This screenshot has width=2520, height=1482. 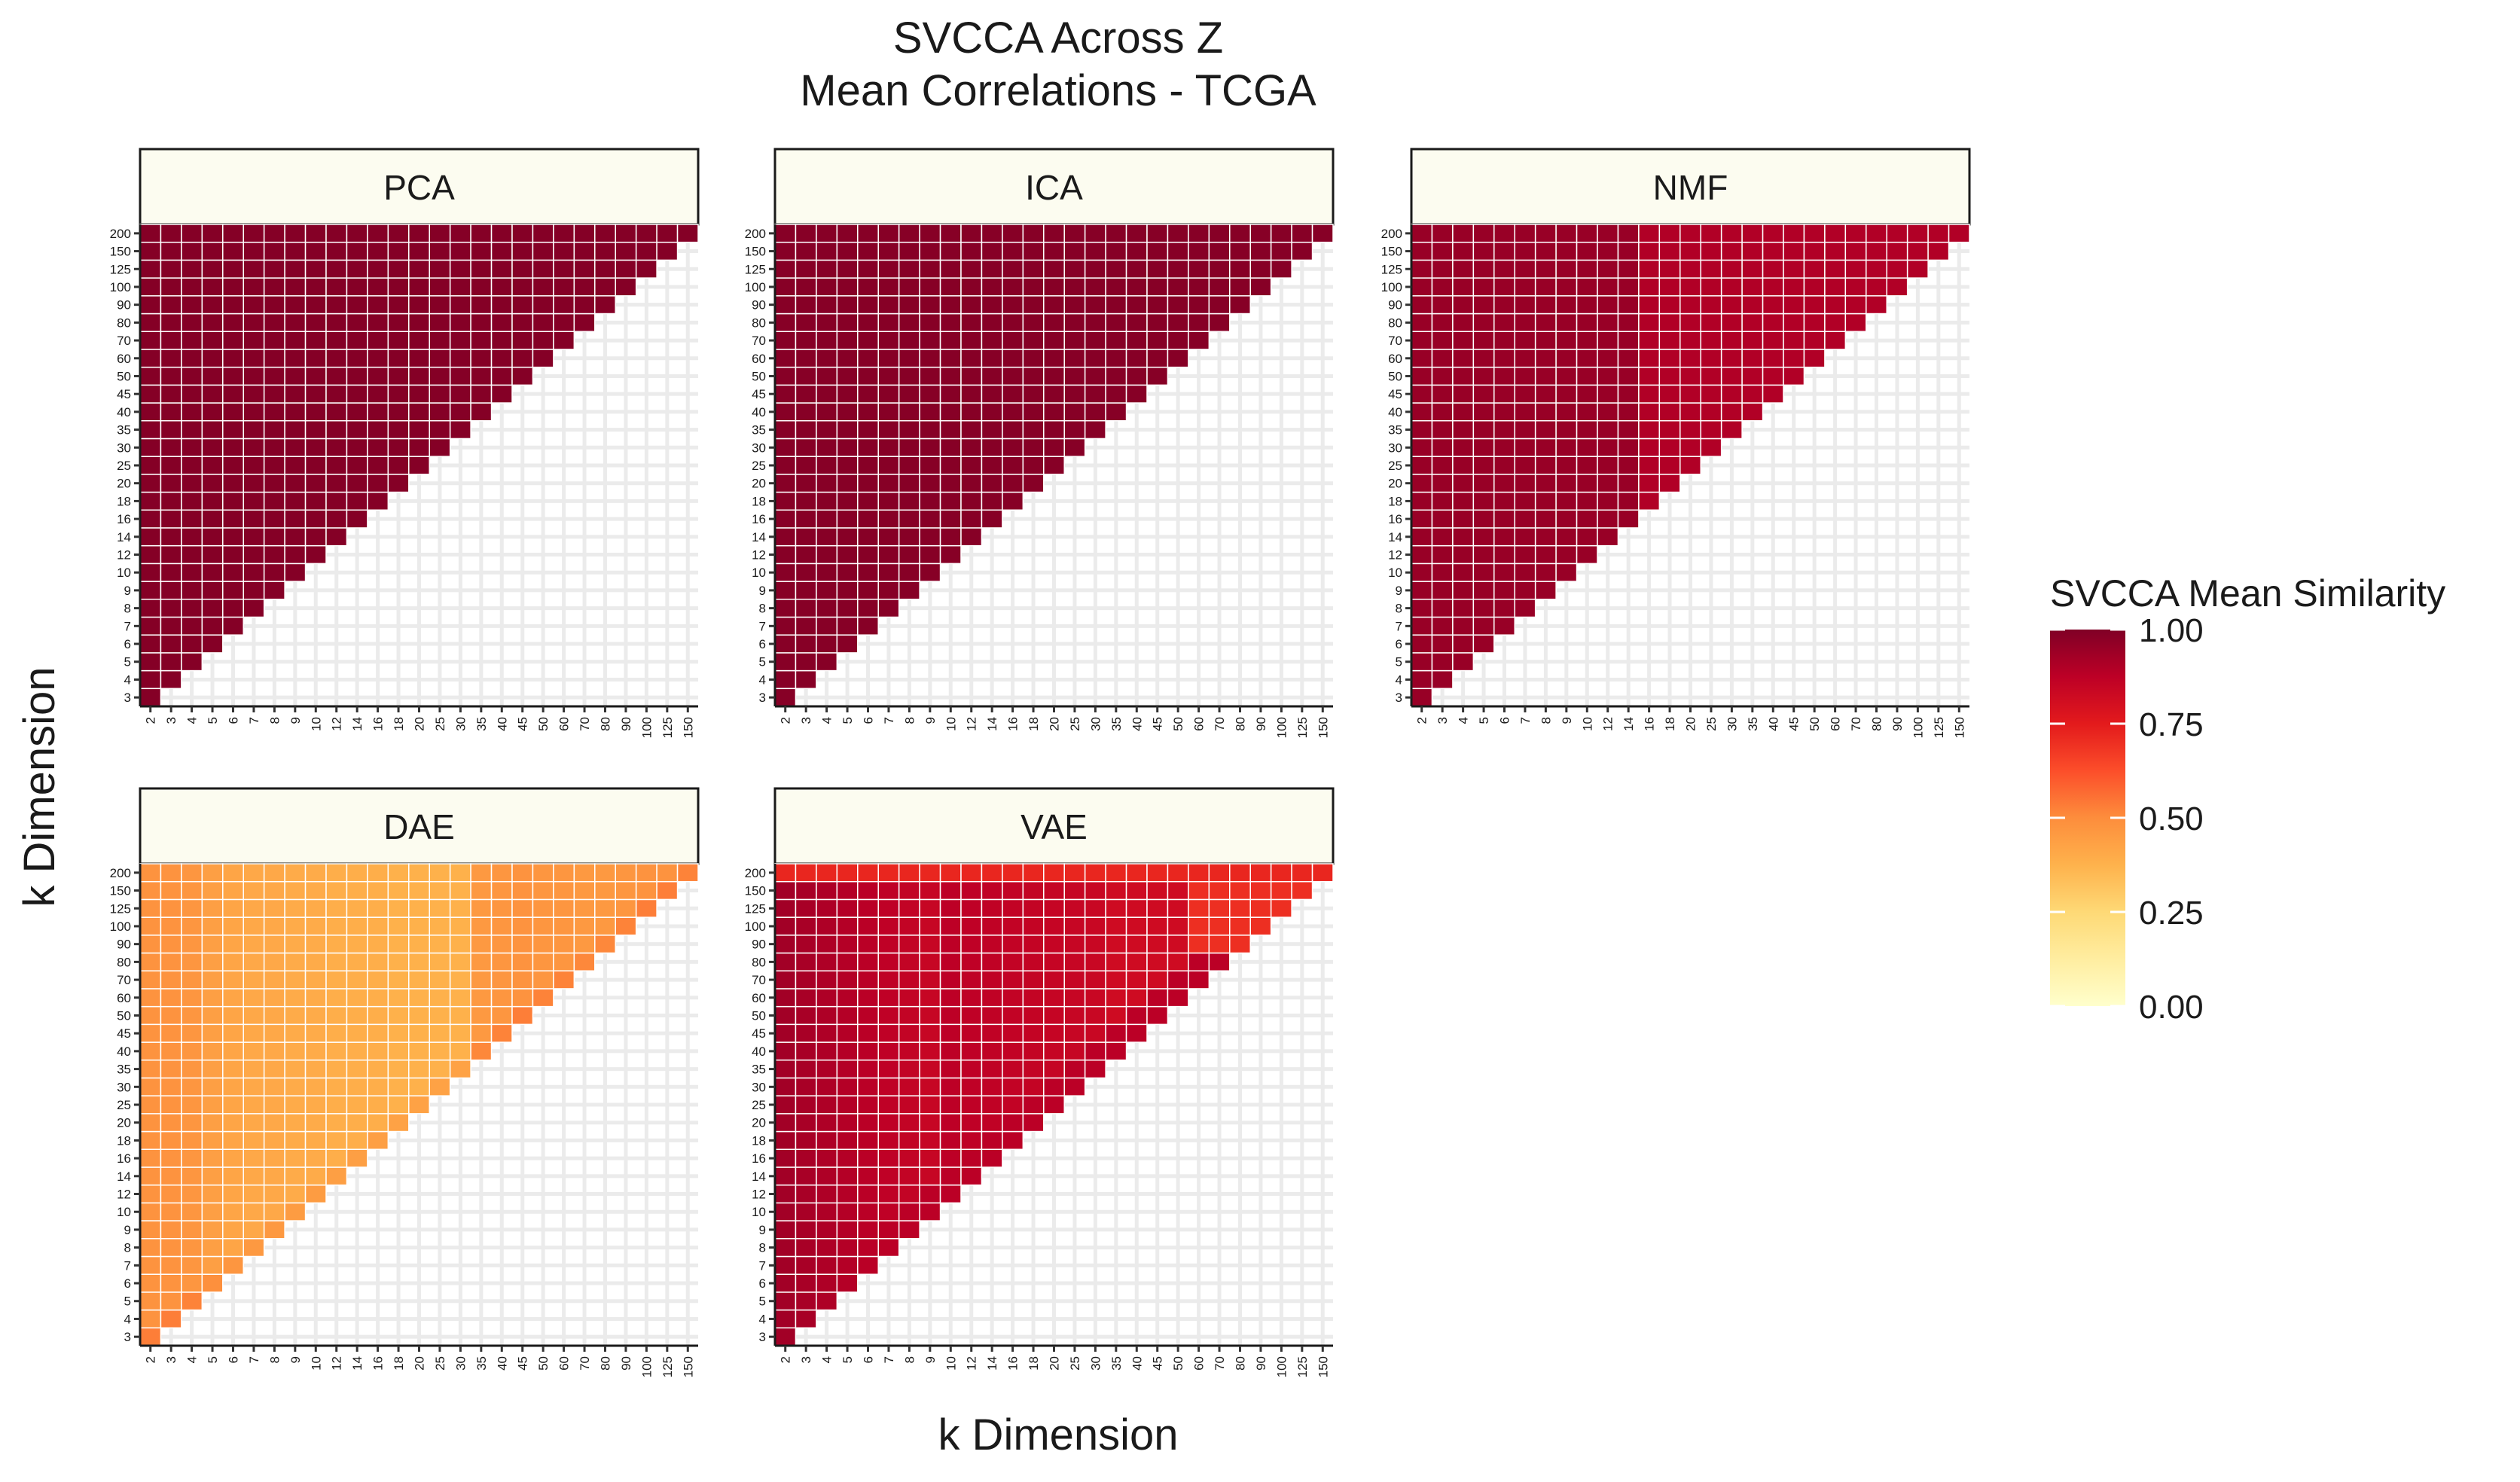 I want to click on strip-ica, so click(x=1054, y=187).